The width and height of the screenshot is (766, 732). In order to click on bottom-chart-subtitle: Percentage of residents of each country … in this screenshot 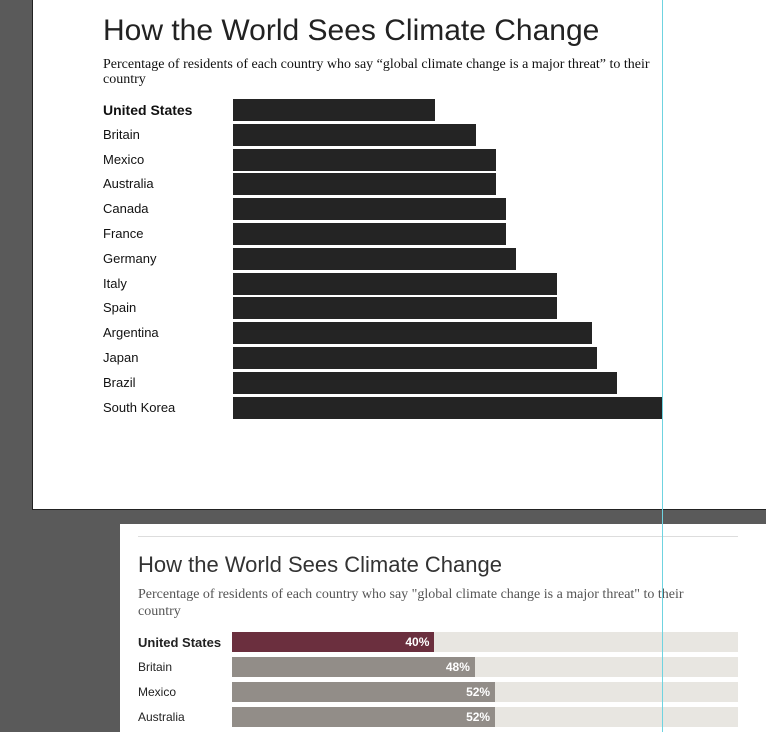, I will do `click(411, 603)`.